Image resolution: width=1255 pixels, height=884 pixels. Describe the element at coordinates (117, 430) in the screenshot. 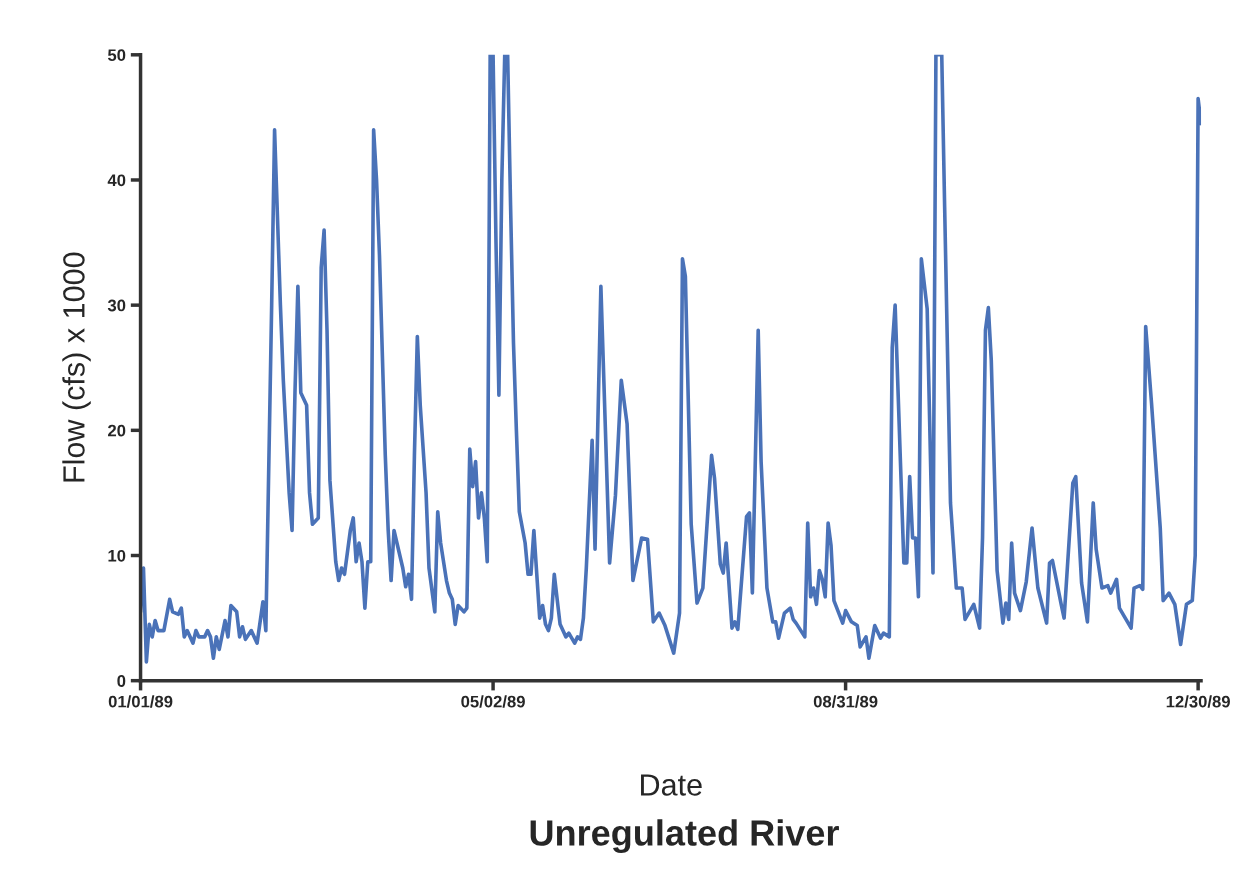

I see `y-tick-label: 20` at that location.